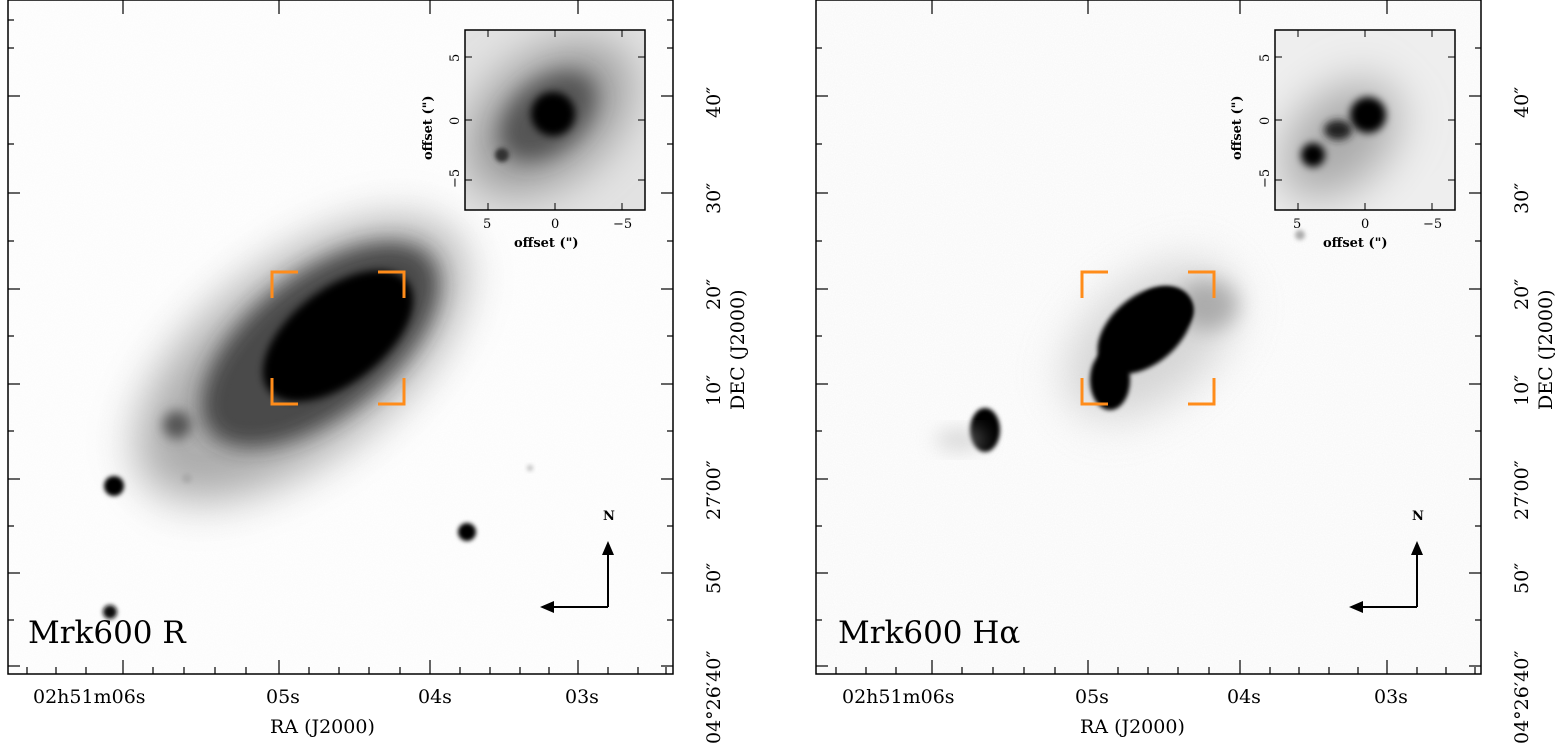  I want to click on r-band-xtick-1: 05s, so click(283, 697).